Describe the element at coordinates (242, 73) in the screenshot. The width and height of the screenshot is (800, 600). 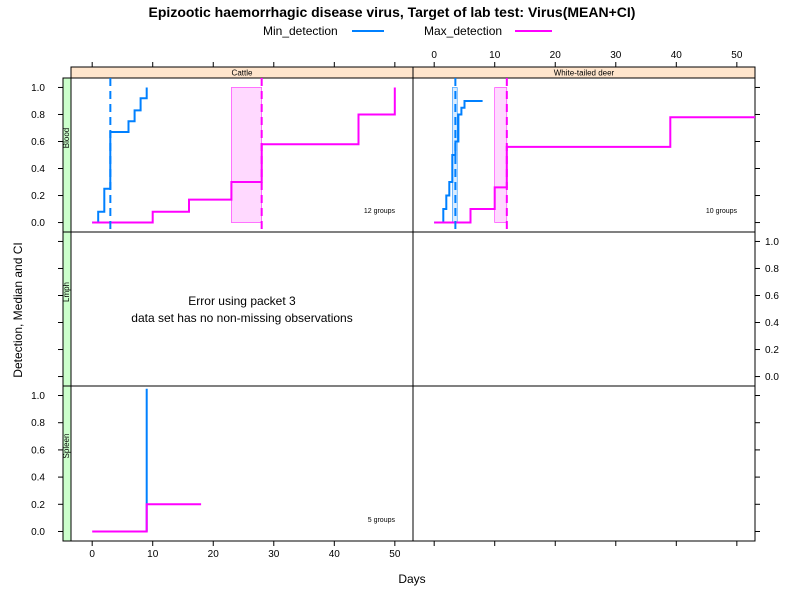
I see `column-strip-label-cattle: Cattle` at that location.